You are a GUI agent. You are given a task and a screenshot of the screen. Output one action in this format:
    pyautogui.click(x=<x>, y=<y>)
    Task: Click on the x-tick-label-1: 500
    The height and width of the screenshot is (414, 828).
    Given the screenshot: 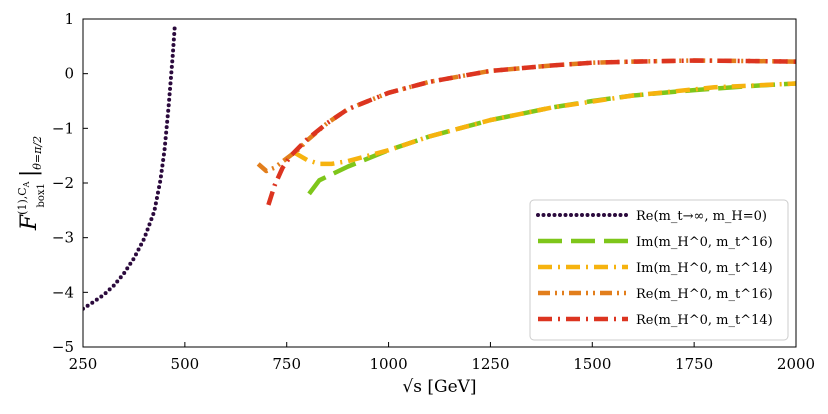 What is the action you would take?
    pyautogui.click(x=185, y=364)
    